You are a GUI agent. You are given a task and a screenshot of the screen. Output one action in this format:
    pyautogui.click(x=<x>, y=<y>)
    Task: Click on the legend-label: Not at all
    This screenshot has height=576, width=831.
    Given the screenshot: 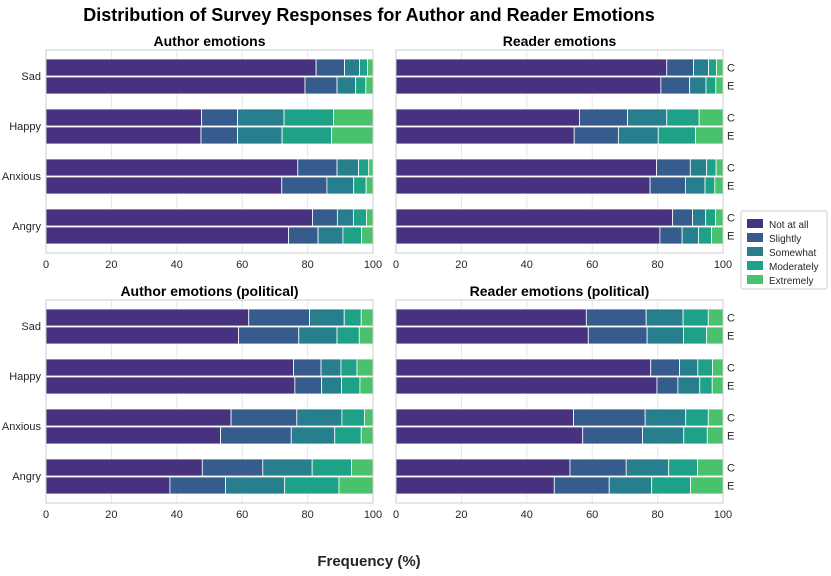 What is the action you would take?
    pyautogui.click(x=788, y=225)
    